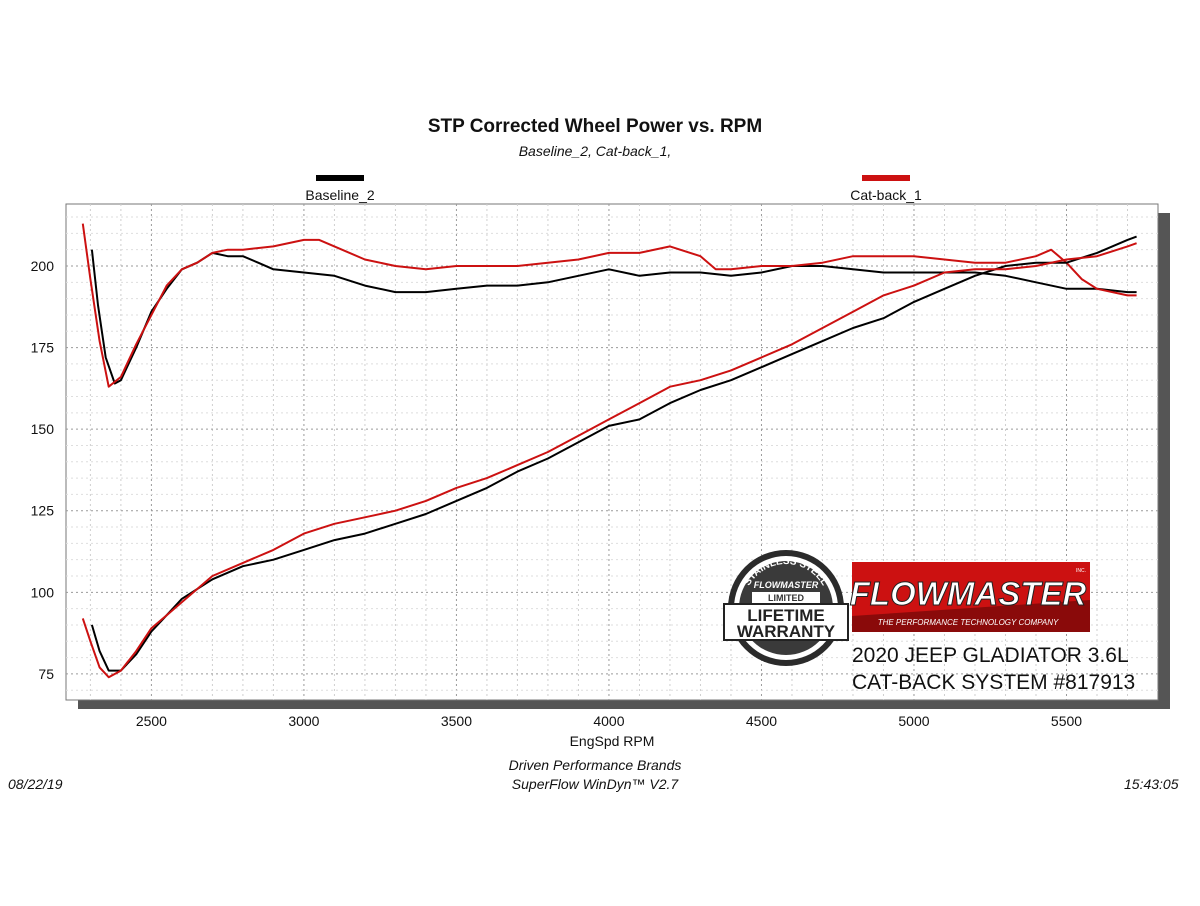  I want to click on badge-brand: FLOWMASTER, so click(786, 585).